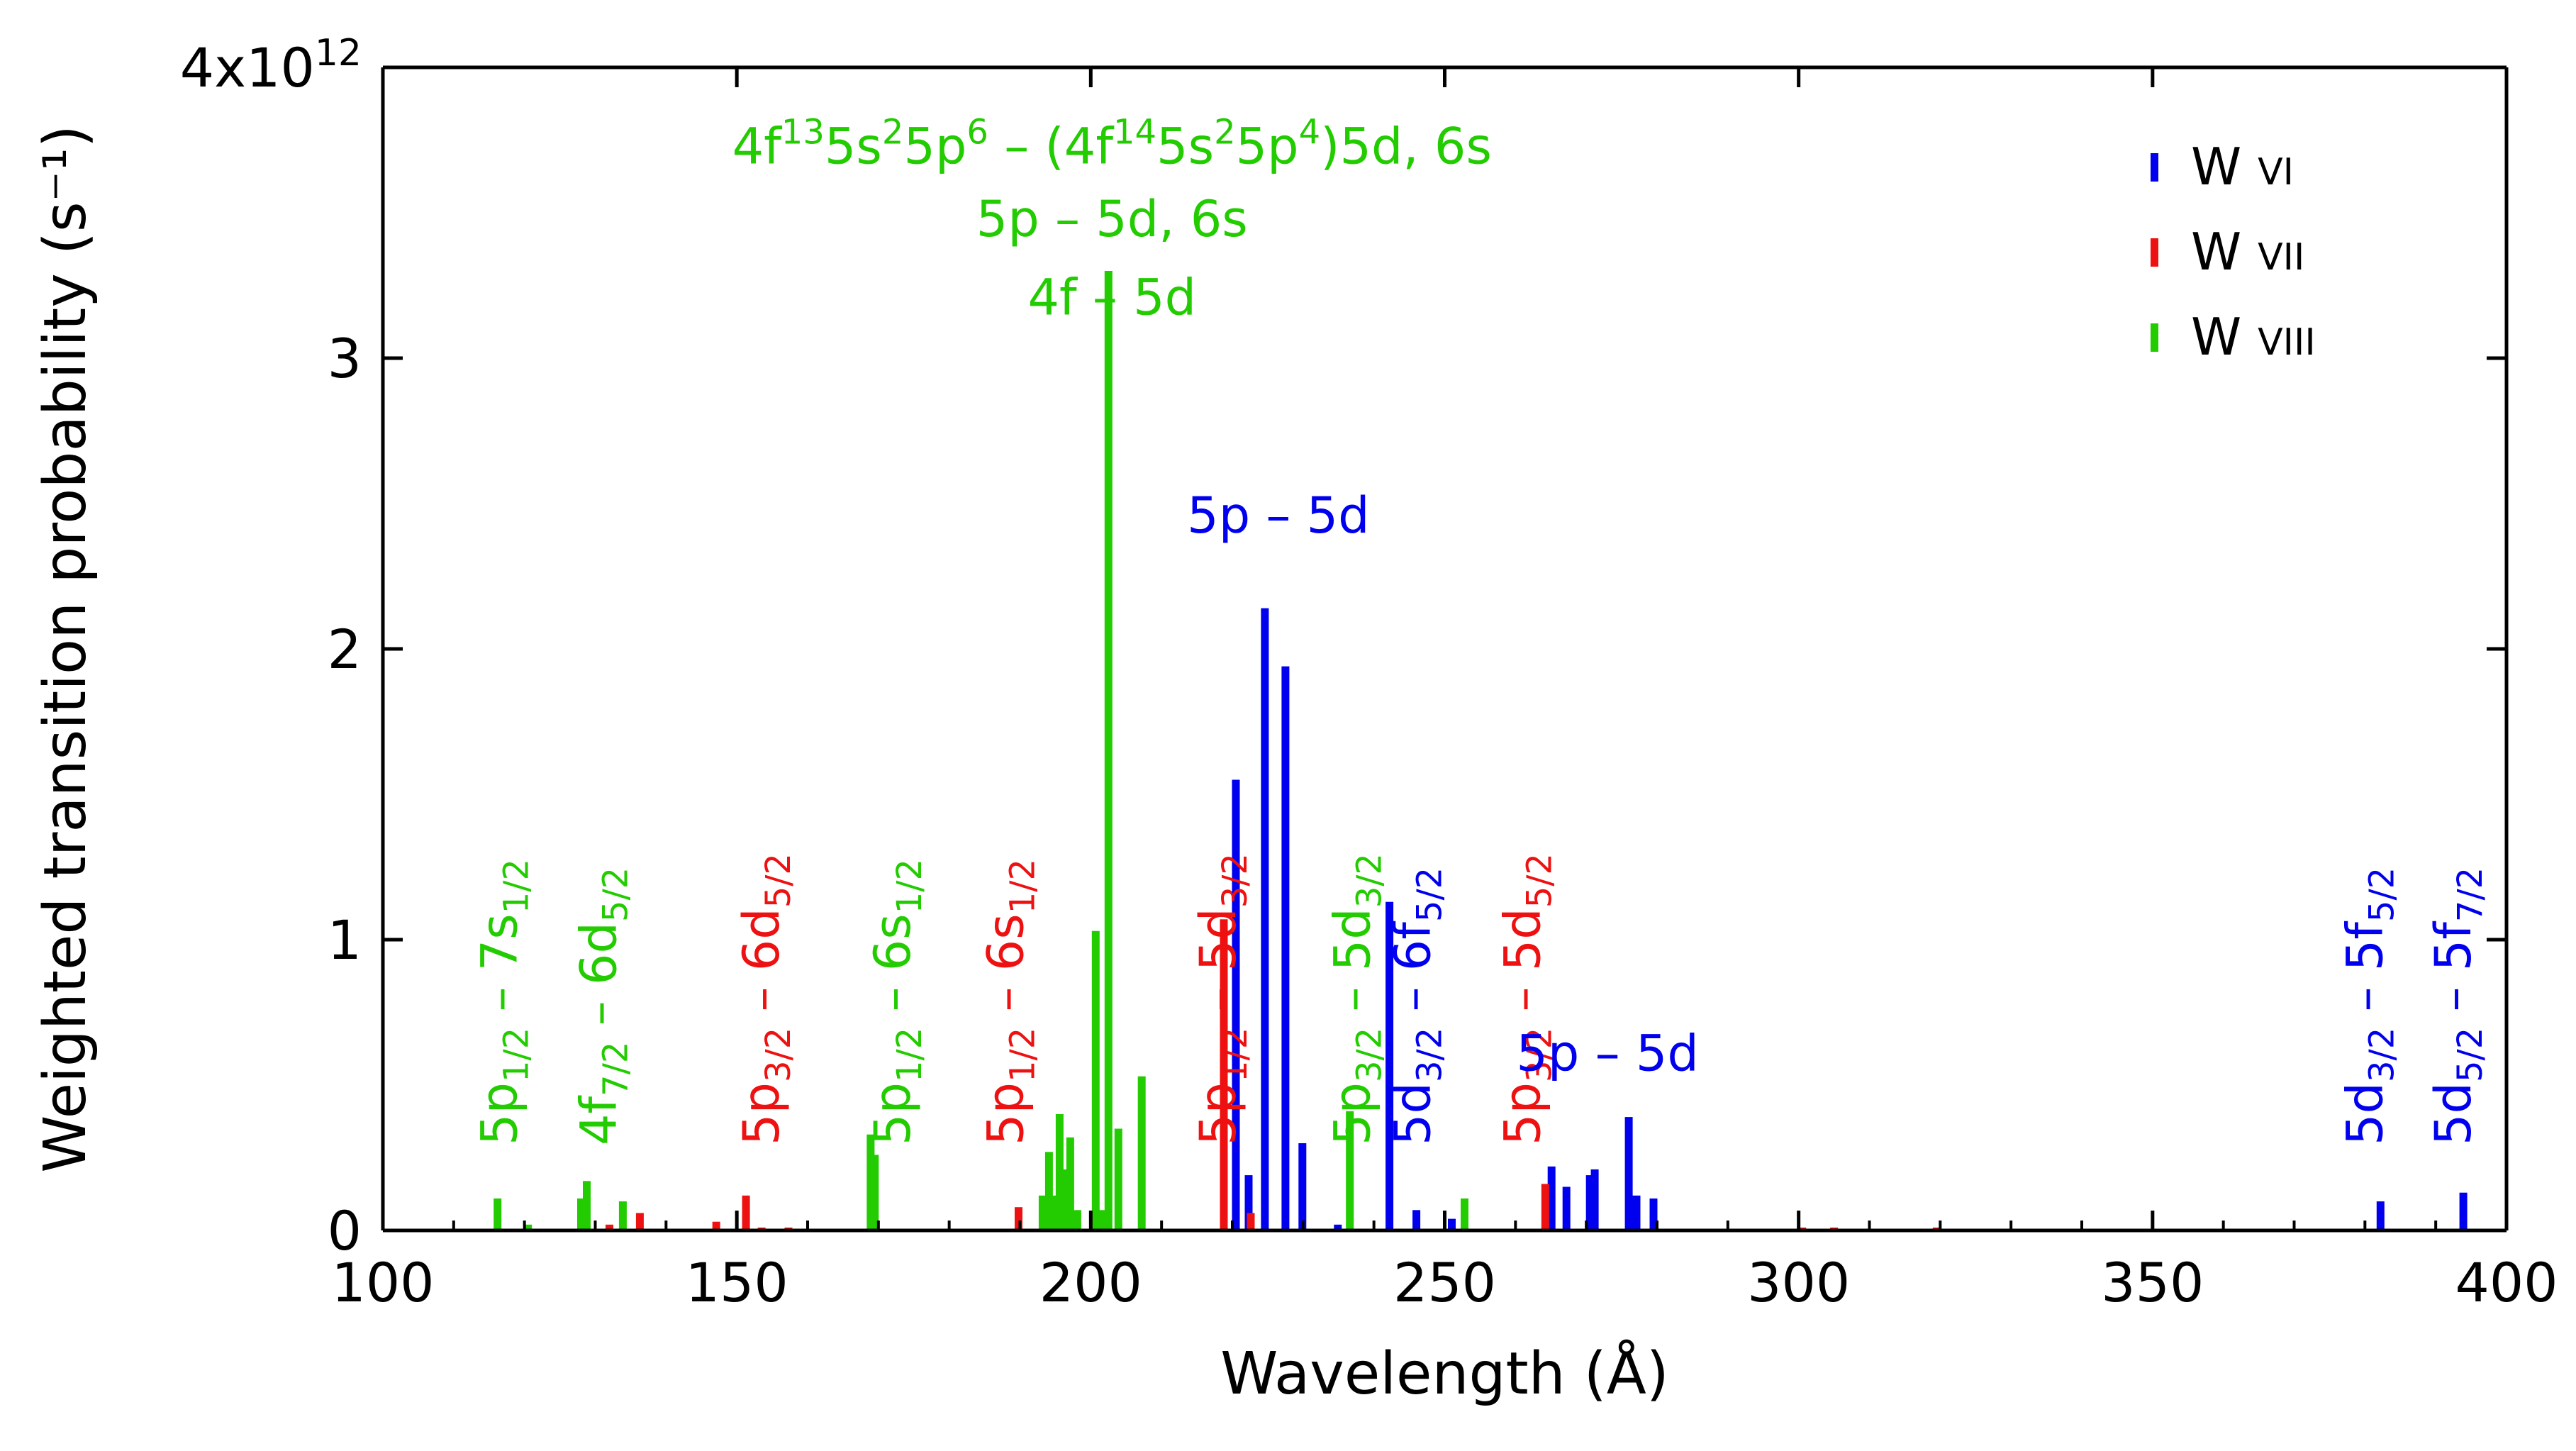  What do you see at coordinates (382, 1282) in the screenshot?
I see `x-tick-label-100: 100` at bounding box center [382, 1282].